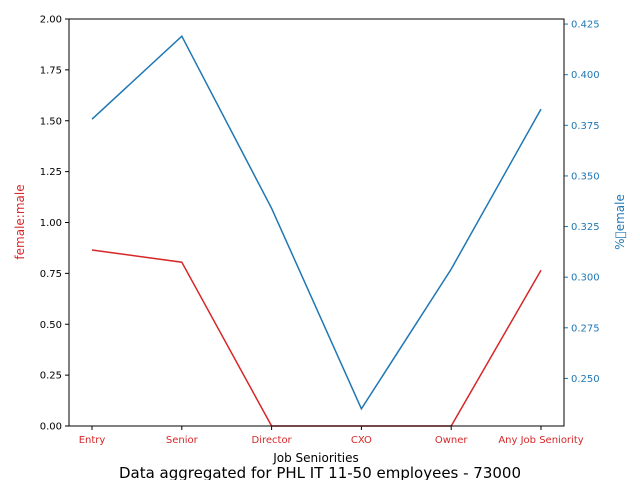 The image size is (640, 480). What do you see at coordinates (585, 25) in the screenshot?
I see `right-tick-label: 0.425` at bounding box center [585, 25].